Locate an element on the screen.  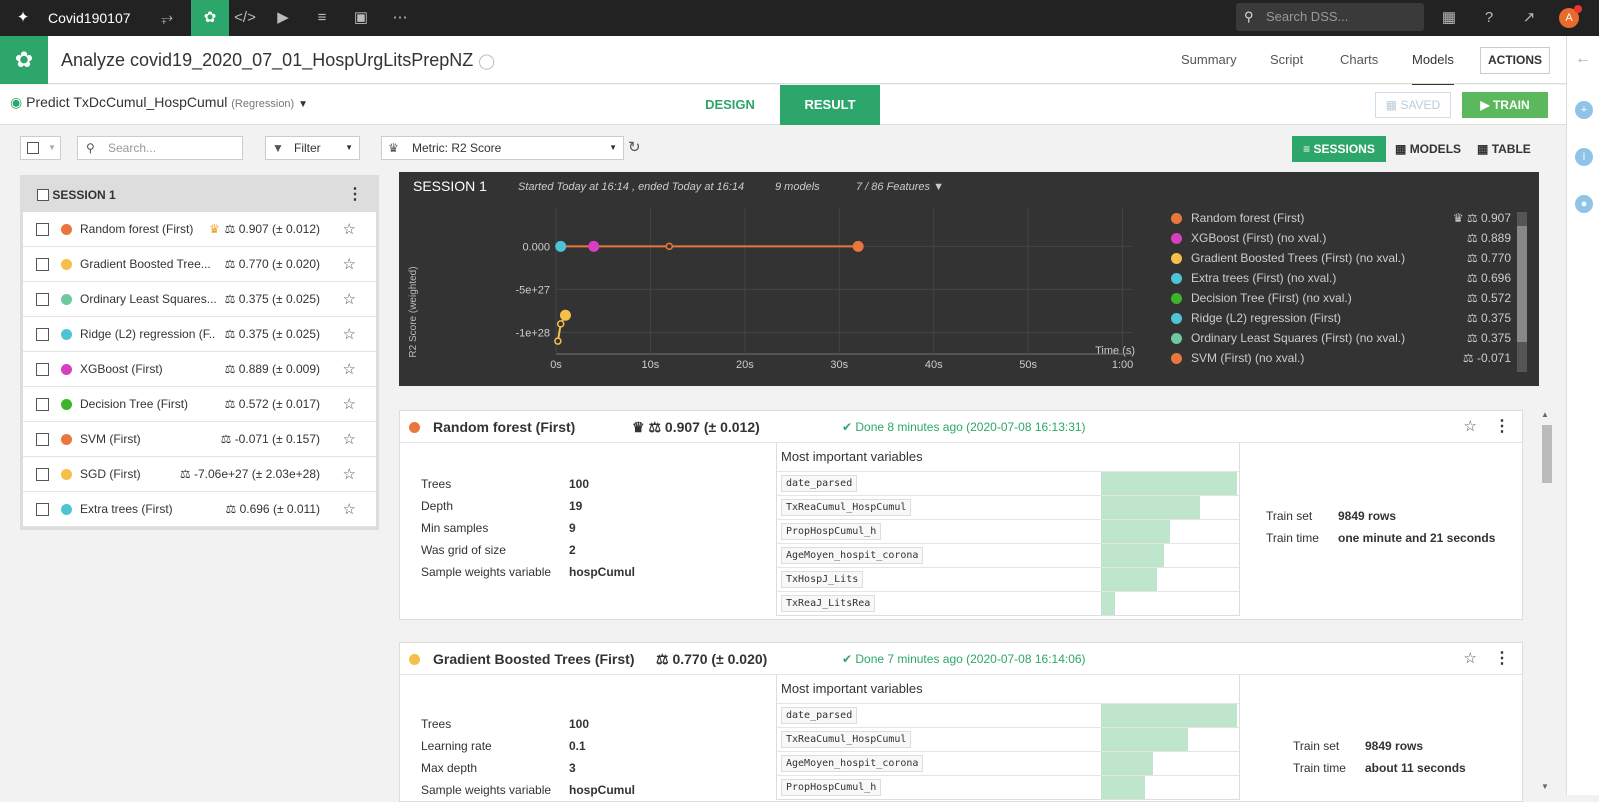
session-checkbox is located at coordinates (43, 195).